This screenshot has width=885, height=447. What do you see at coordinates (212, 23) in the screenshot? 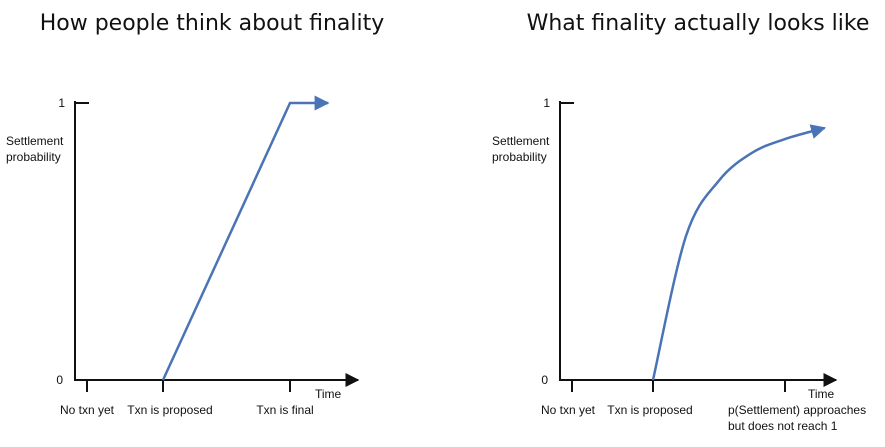
I see `chart-title: How people think about finality` at bounding box center [212, 23].